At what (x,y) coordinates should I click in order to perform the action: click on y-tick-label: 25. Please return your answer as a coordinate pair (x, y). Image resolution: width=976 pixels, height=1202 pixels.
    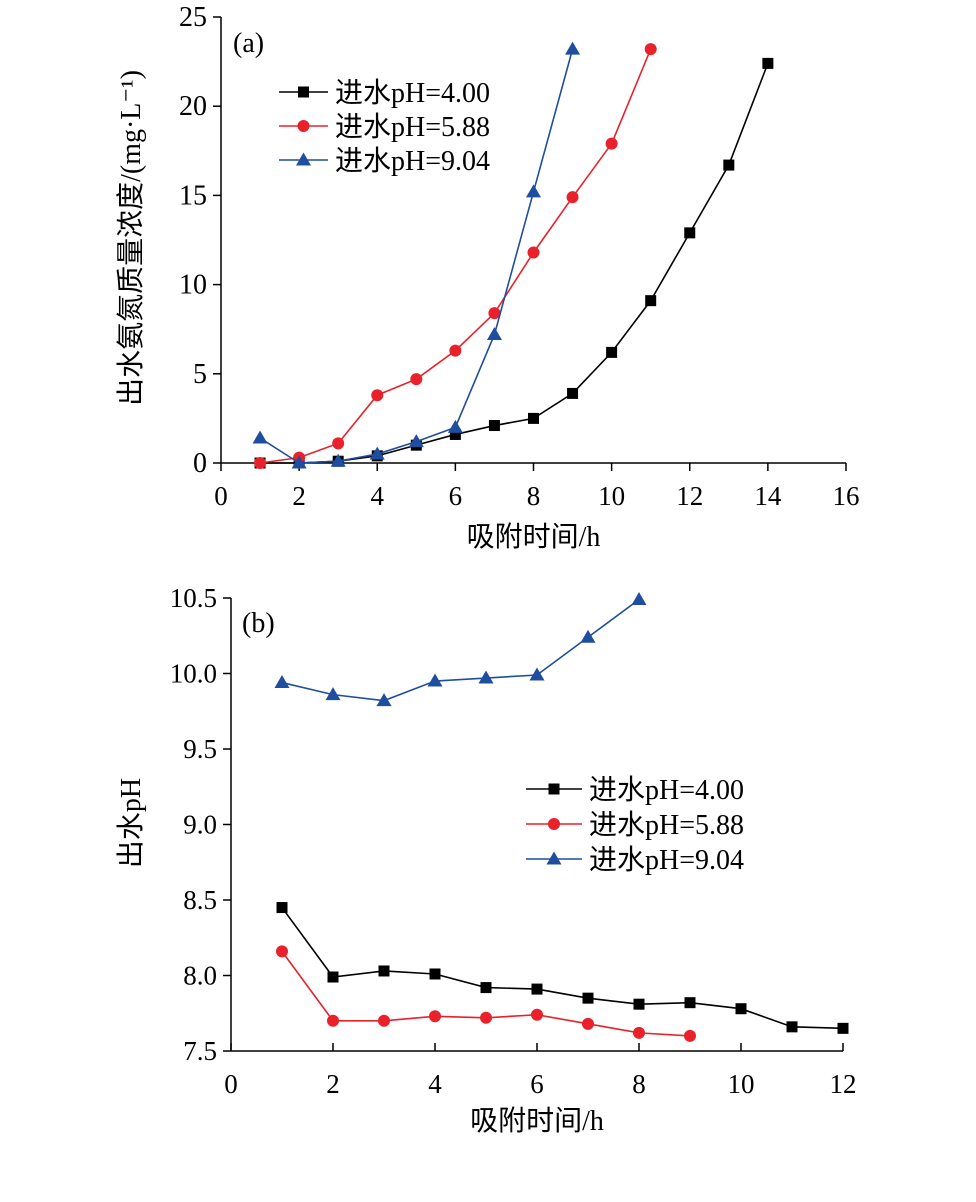
    Looking at the image, I should click on (193, 17).